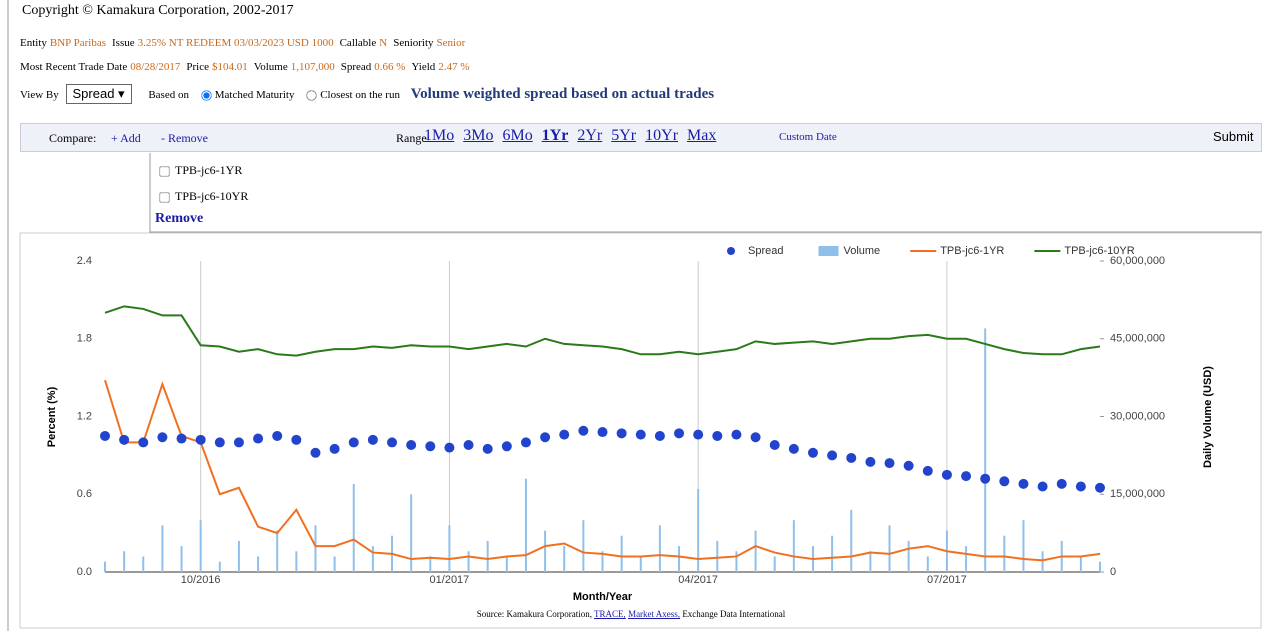  Describe the element at coordinates (52, 416) in the screenshot. I see `y-axis-label: Percent (%)` at that location.